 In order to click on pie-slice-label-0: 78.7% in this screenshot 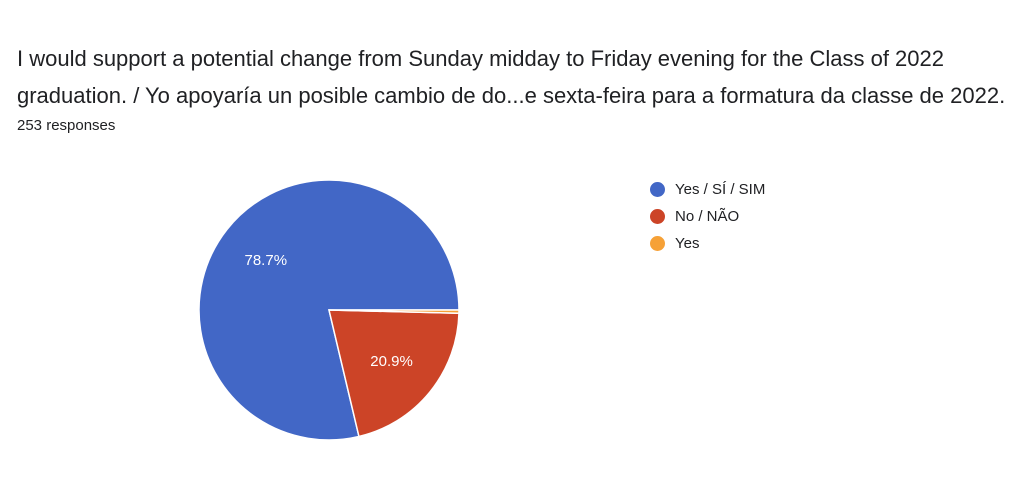, I will do `click(266, 260)`.